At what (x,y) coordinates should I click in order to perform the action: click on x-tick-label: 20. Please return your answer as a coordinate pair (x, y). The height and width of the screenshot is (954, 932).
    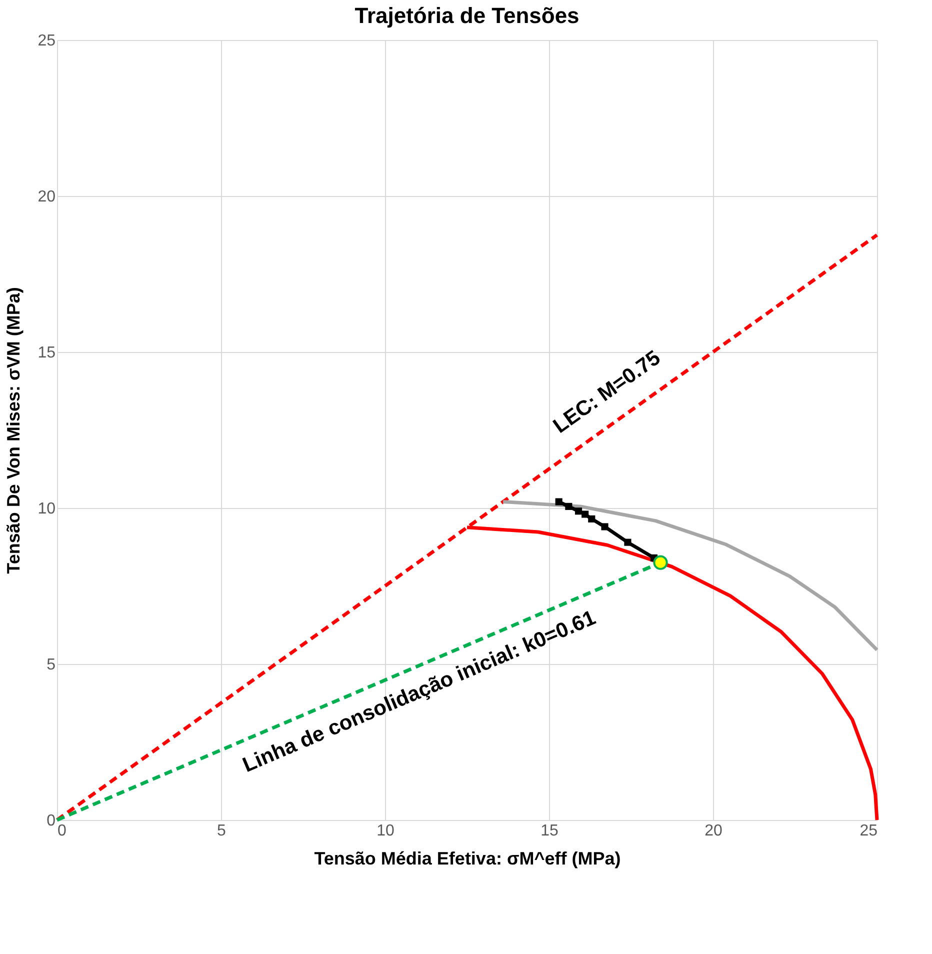
    Looking at the image, I should click on (713, 831).